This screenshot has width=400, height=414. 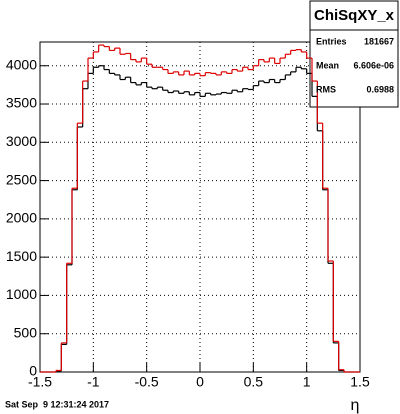 What do you see at coordinates (307, 382) in the screenshot?
I see `x-tick-label: 1` at bounding box center [307, 382].